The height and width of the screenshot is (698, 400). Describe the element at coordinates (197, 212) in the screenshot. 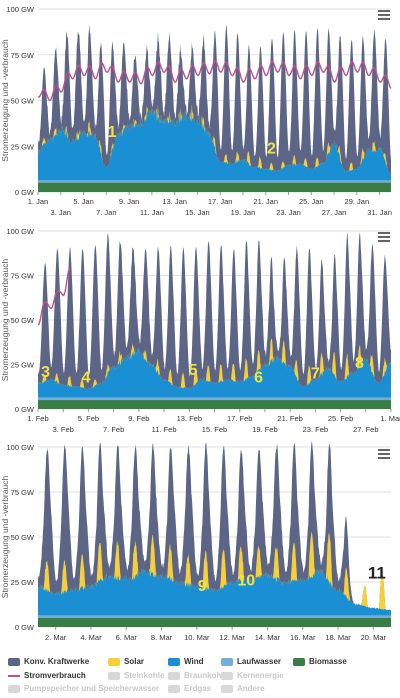

I see `x-tick-label: 15. Jan` at that location.